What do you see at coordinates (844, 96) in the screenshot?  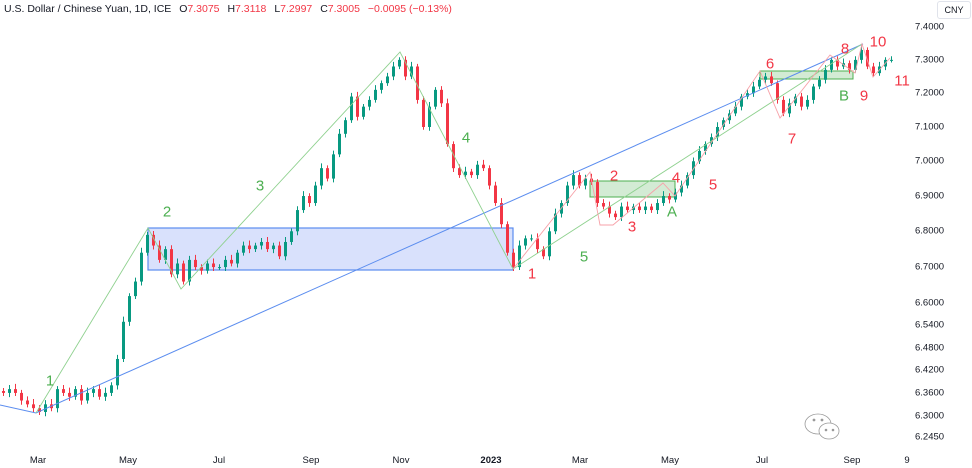 I see `green-wave-label: B` at bounding box center [844, 96].